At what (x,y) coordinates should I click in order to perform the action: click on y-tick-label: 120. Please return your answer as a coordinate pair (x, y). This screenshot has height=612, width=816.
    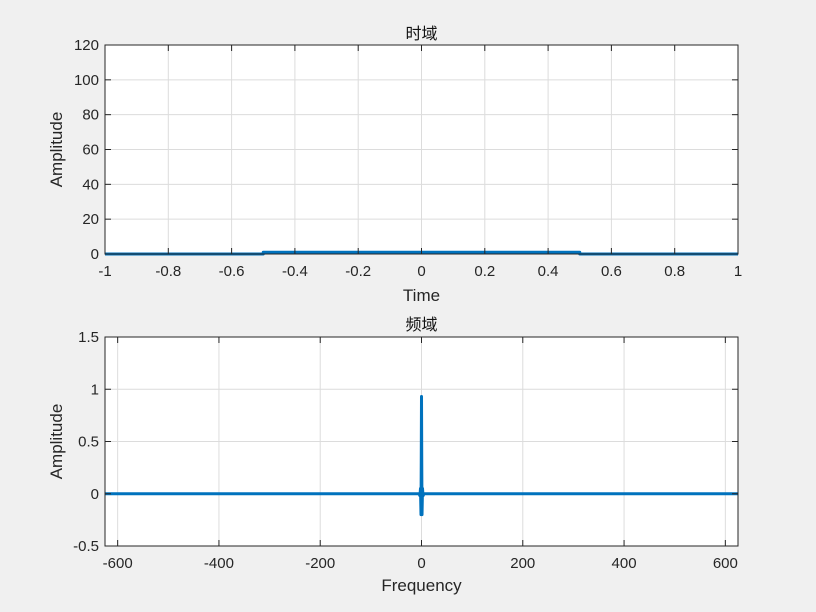
    Looking at the image, I should click on (86, 45).